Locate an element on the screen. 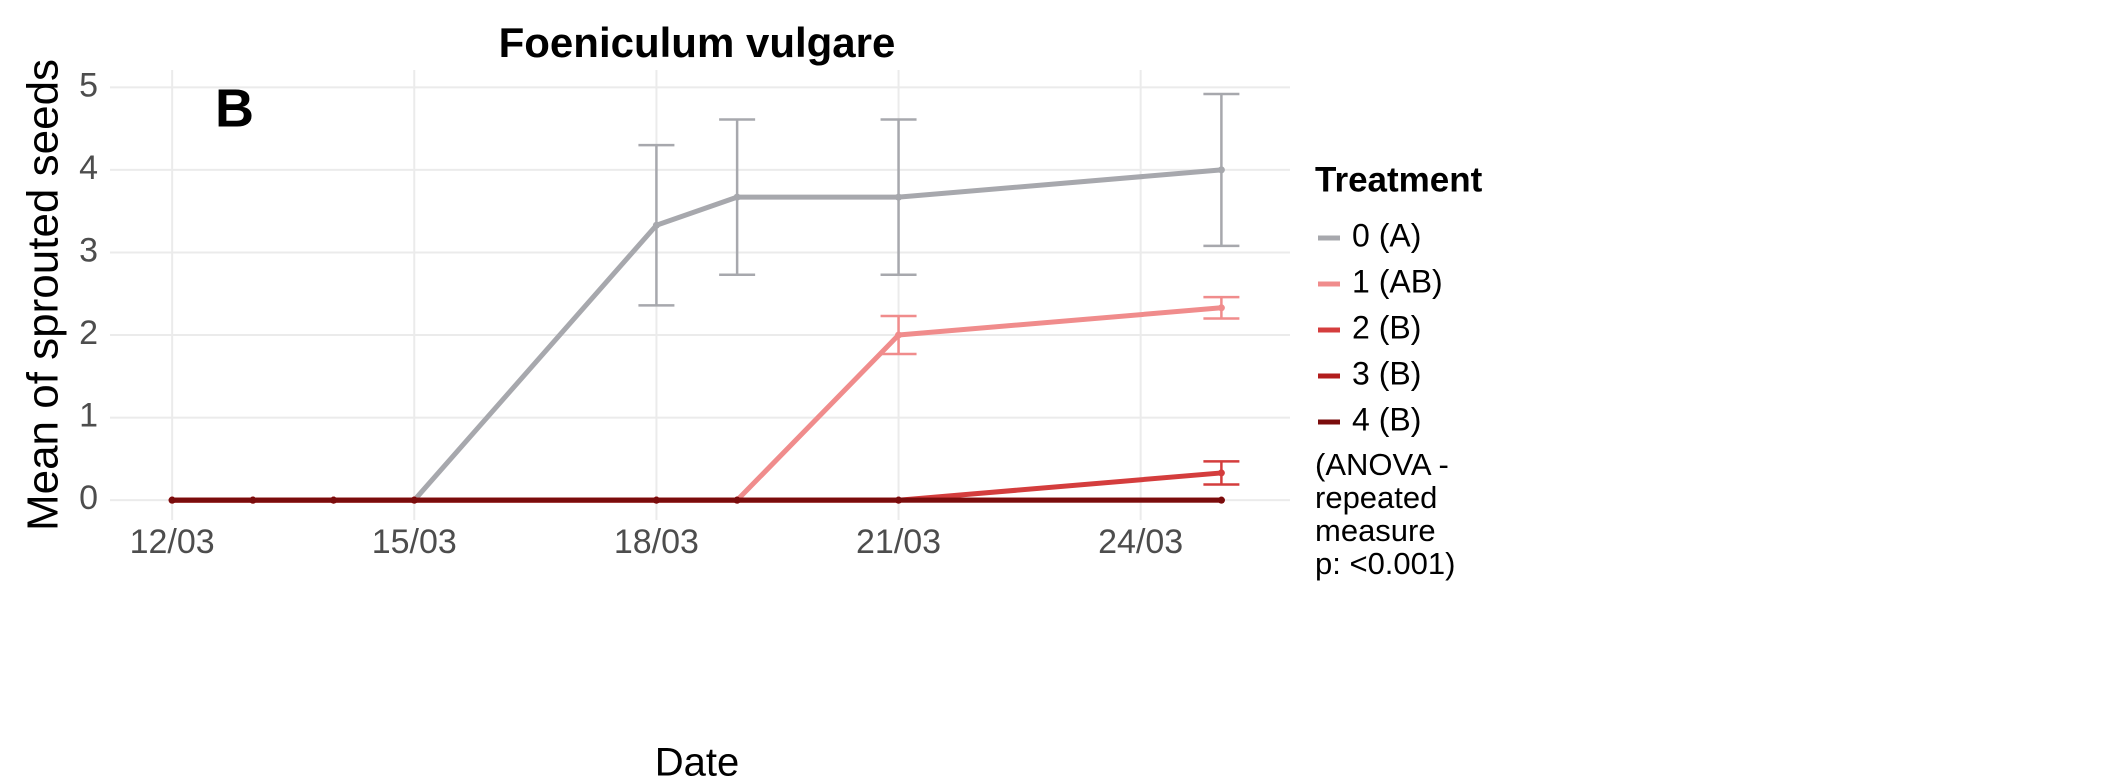 The width and height of the screenshot is (2105, 783). legend-label: 2 (B) is located at coordinates (1386, 327).